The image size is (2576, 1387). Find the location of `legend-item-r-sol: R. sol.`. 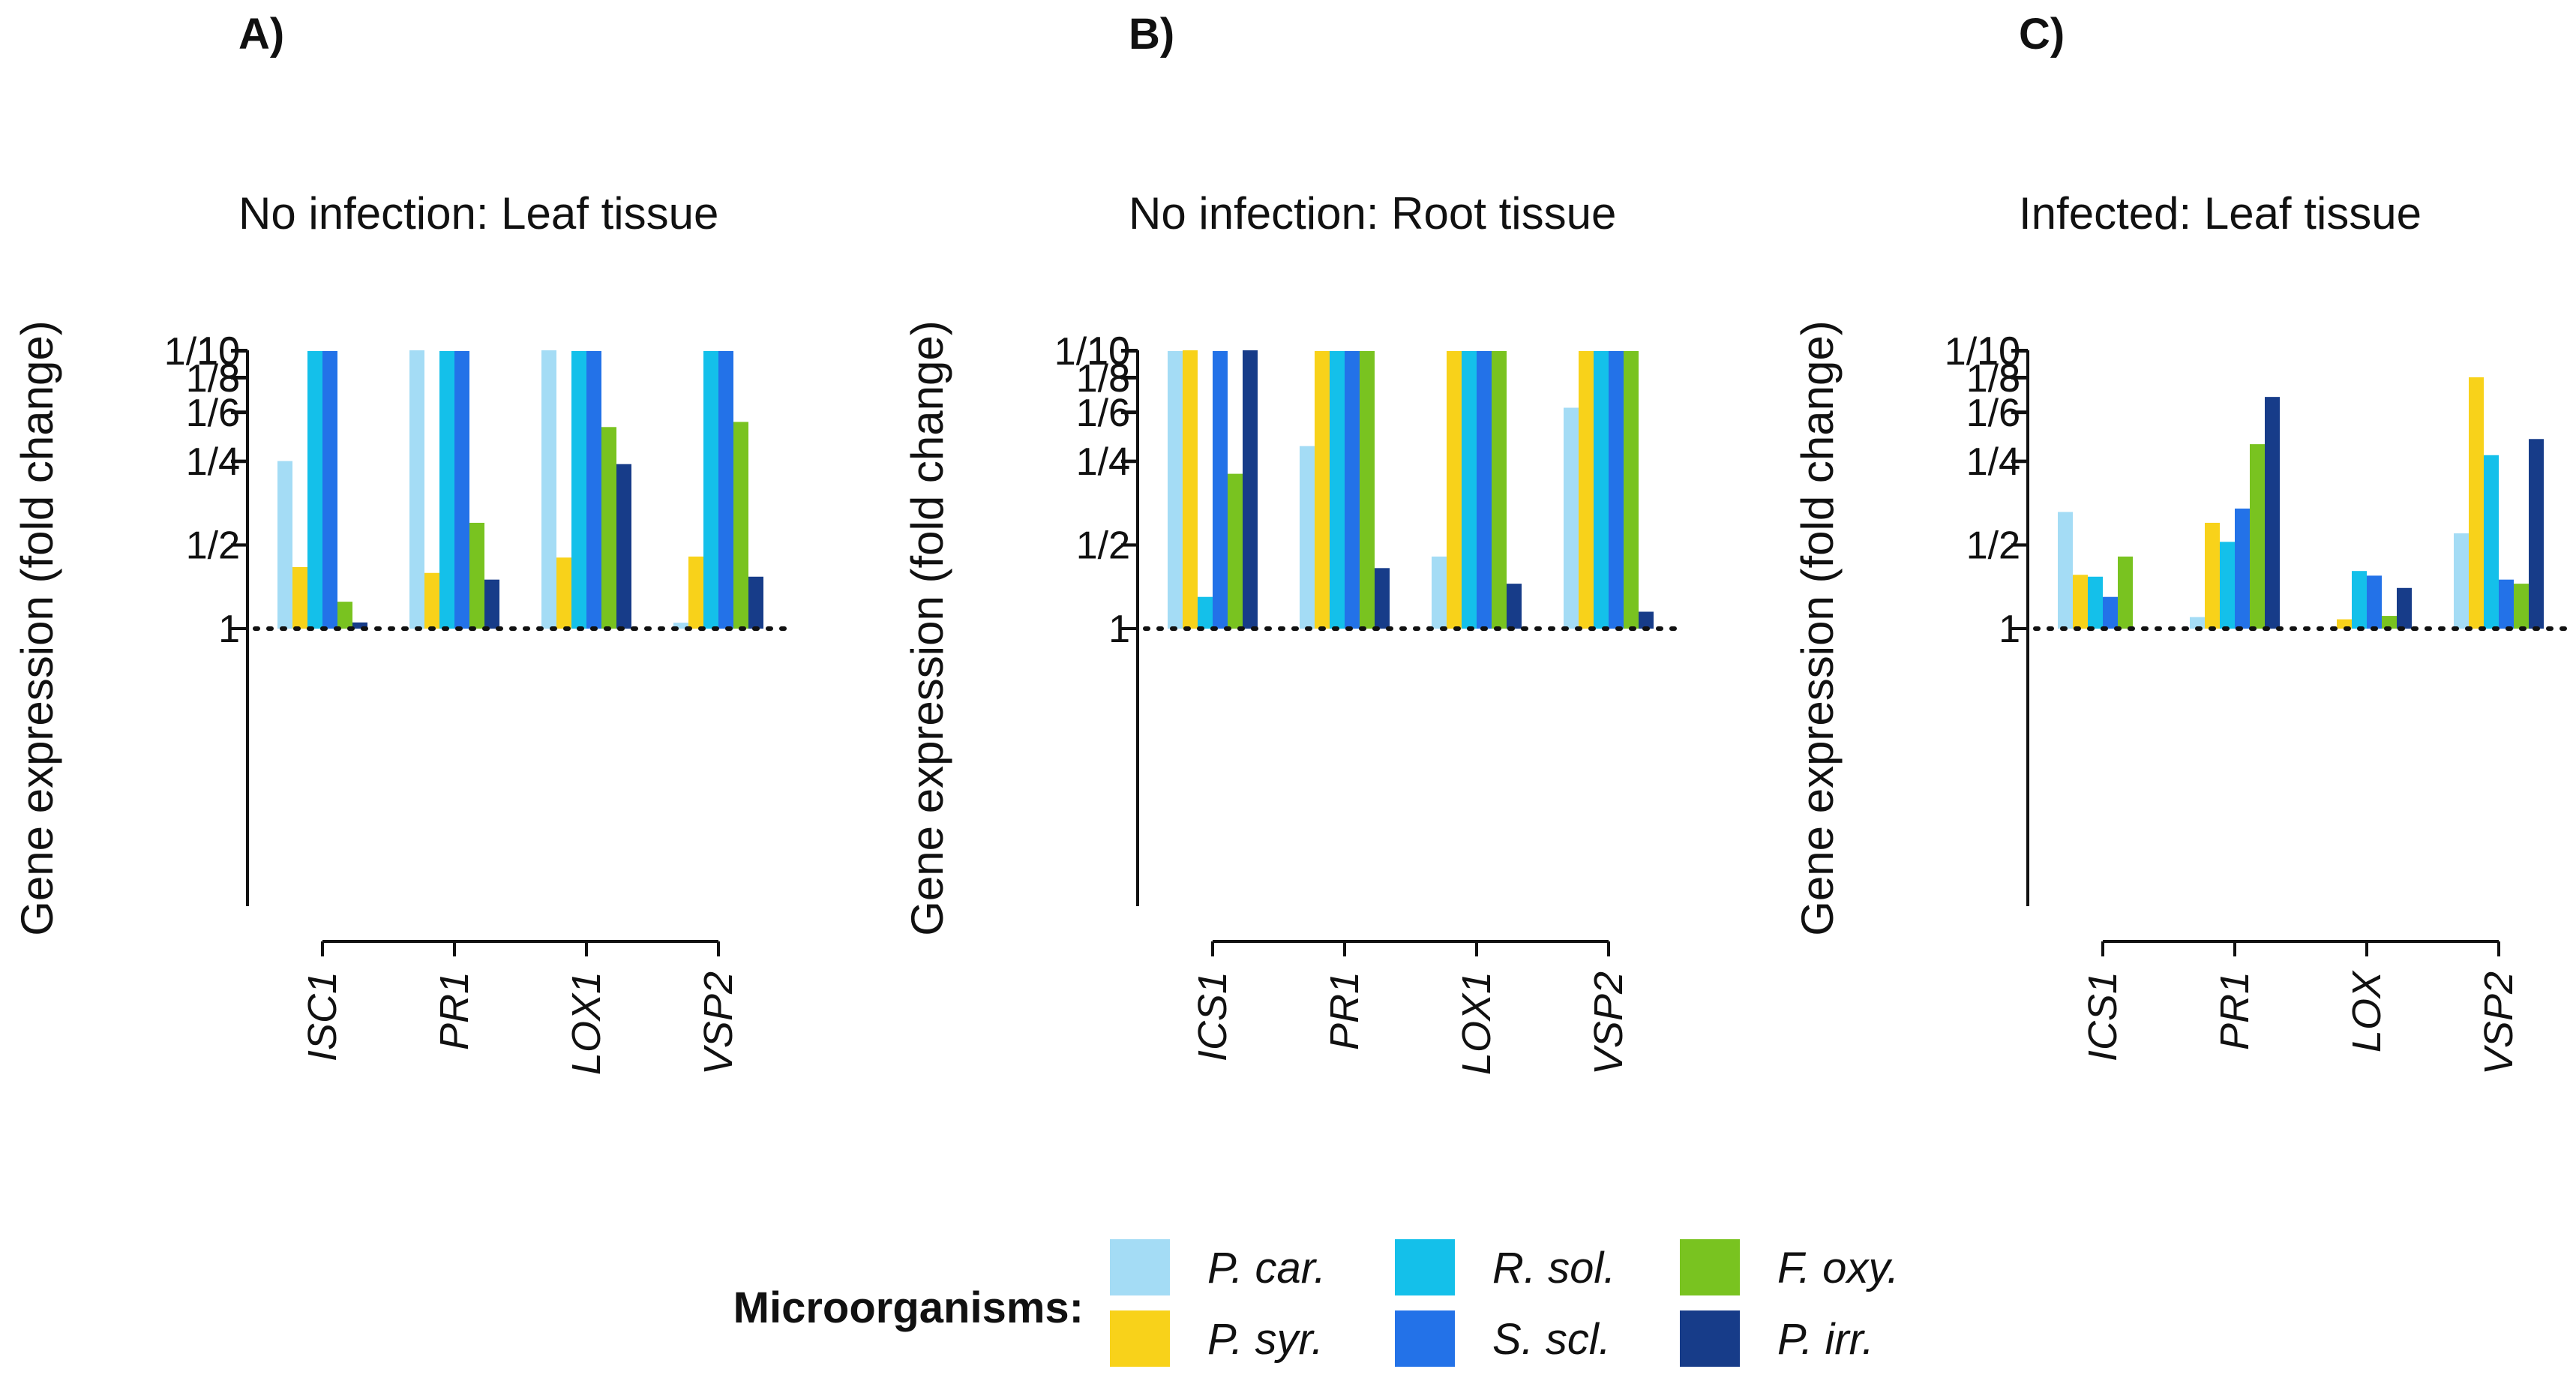

legend-item-r-sol: R. sol. is located at coordinates (1505, 1267).